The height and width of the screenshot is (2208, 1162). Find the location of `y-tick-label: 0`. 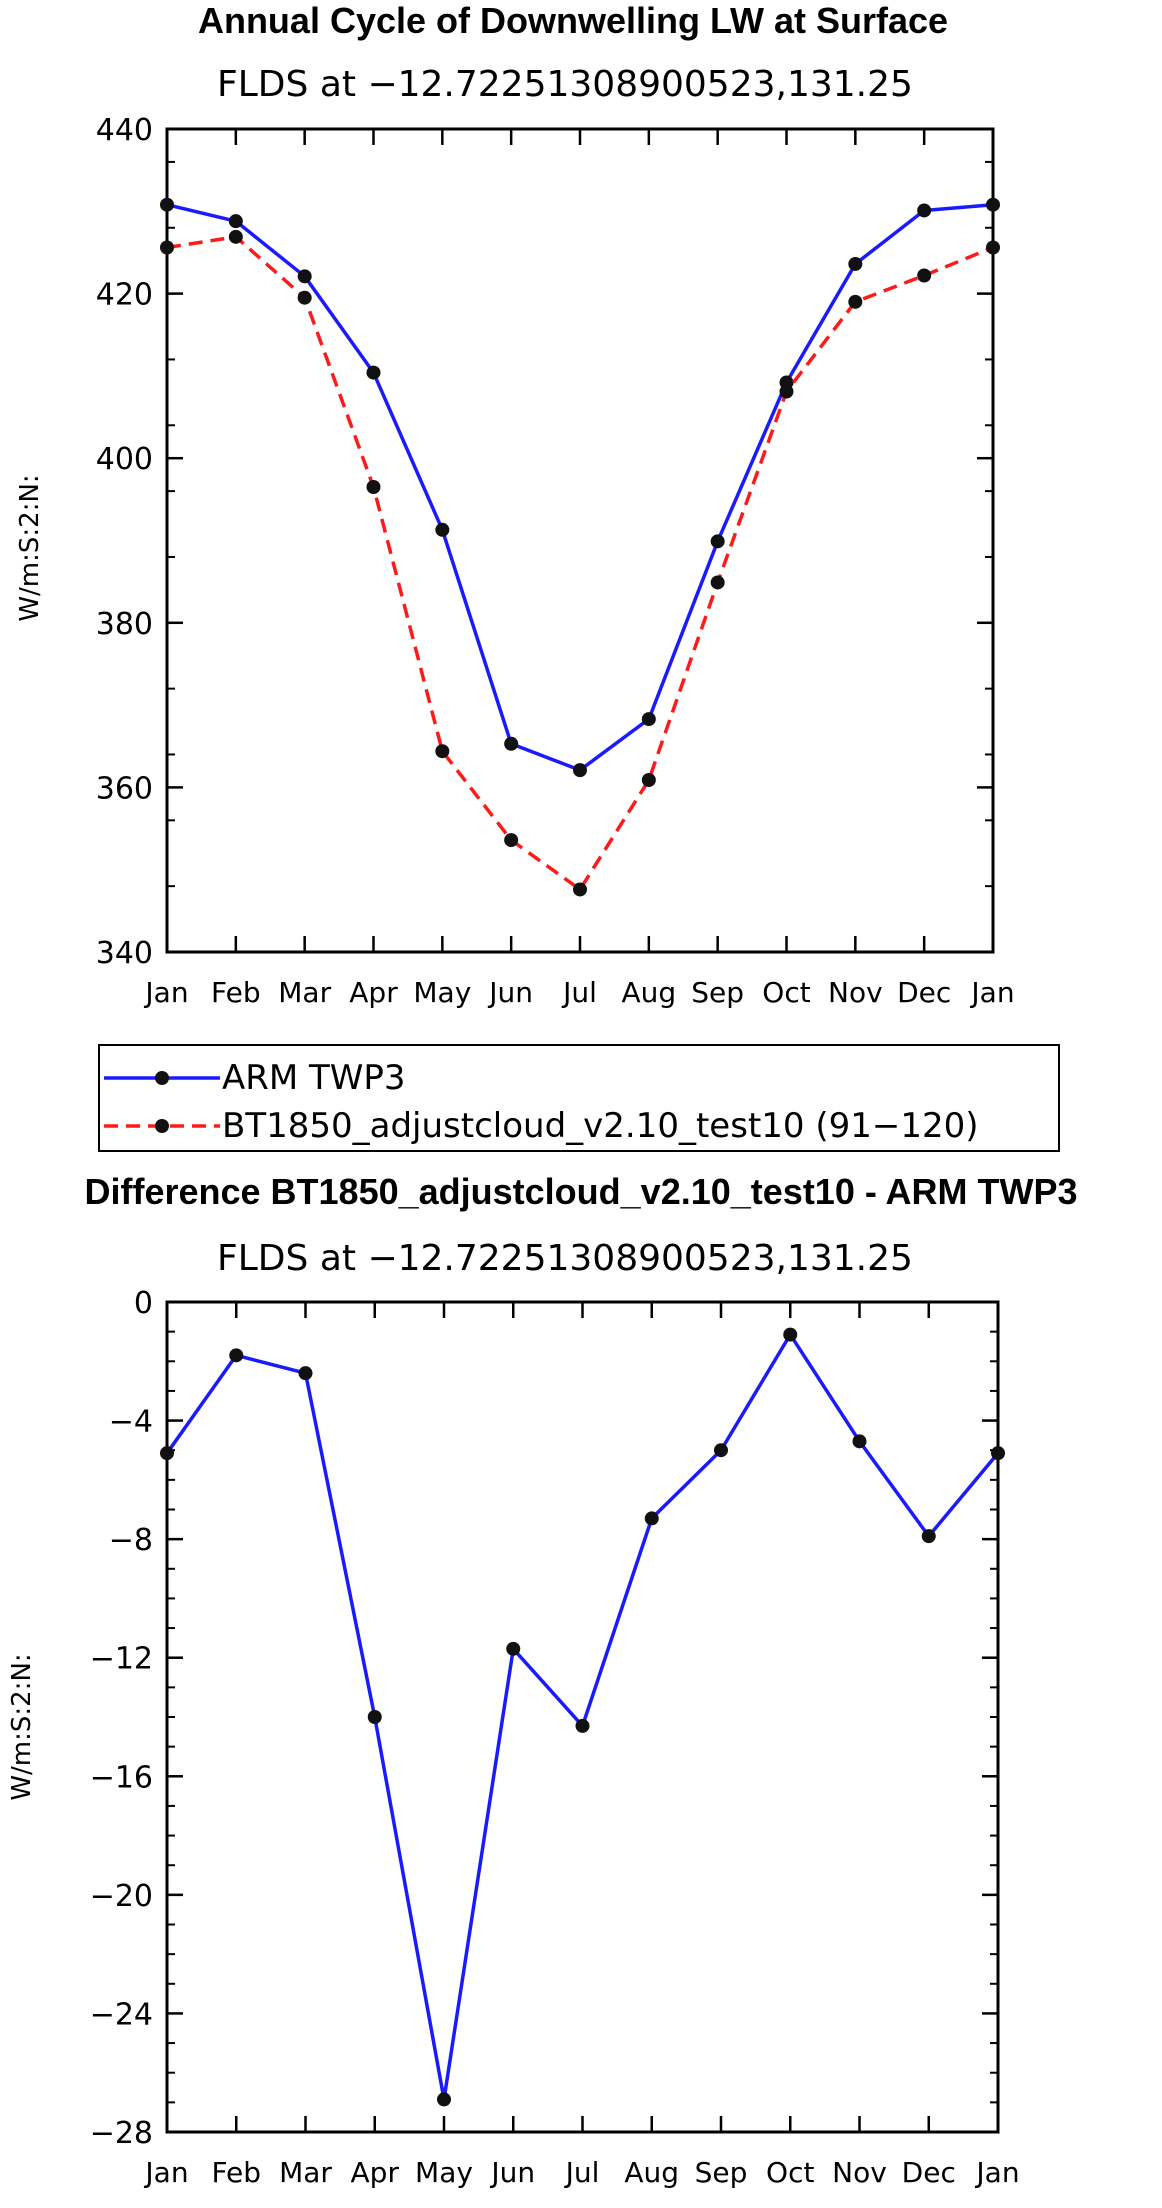

y-tick-label: 0 is located at coordinates (143, 1303).